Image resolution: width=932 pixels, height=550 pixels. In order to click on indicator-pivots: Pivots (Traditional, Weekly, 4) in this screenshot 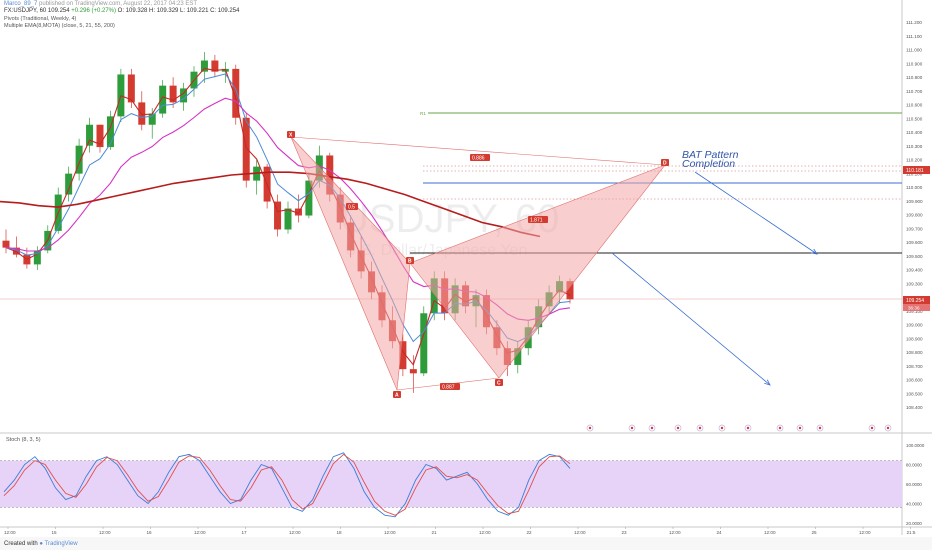, I will do `click(40, 19)`.